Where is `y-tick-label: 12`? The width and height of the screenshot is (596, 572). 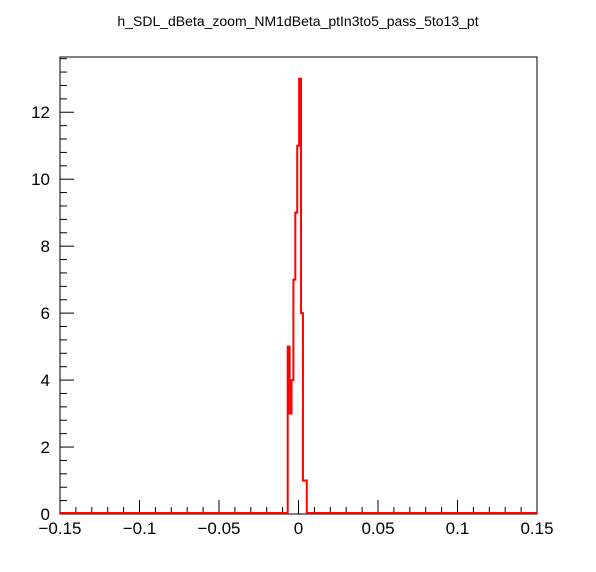 y-tick-label: 12 is located at coordinates (40, 112).